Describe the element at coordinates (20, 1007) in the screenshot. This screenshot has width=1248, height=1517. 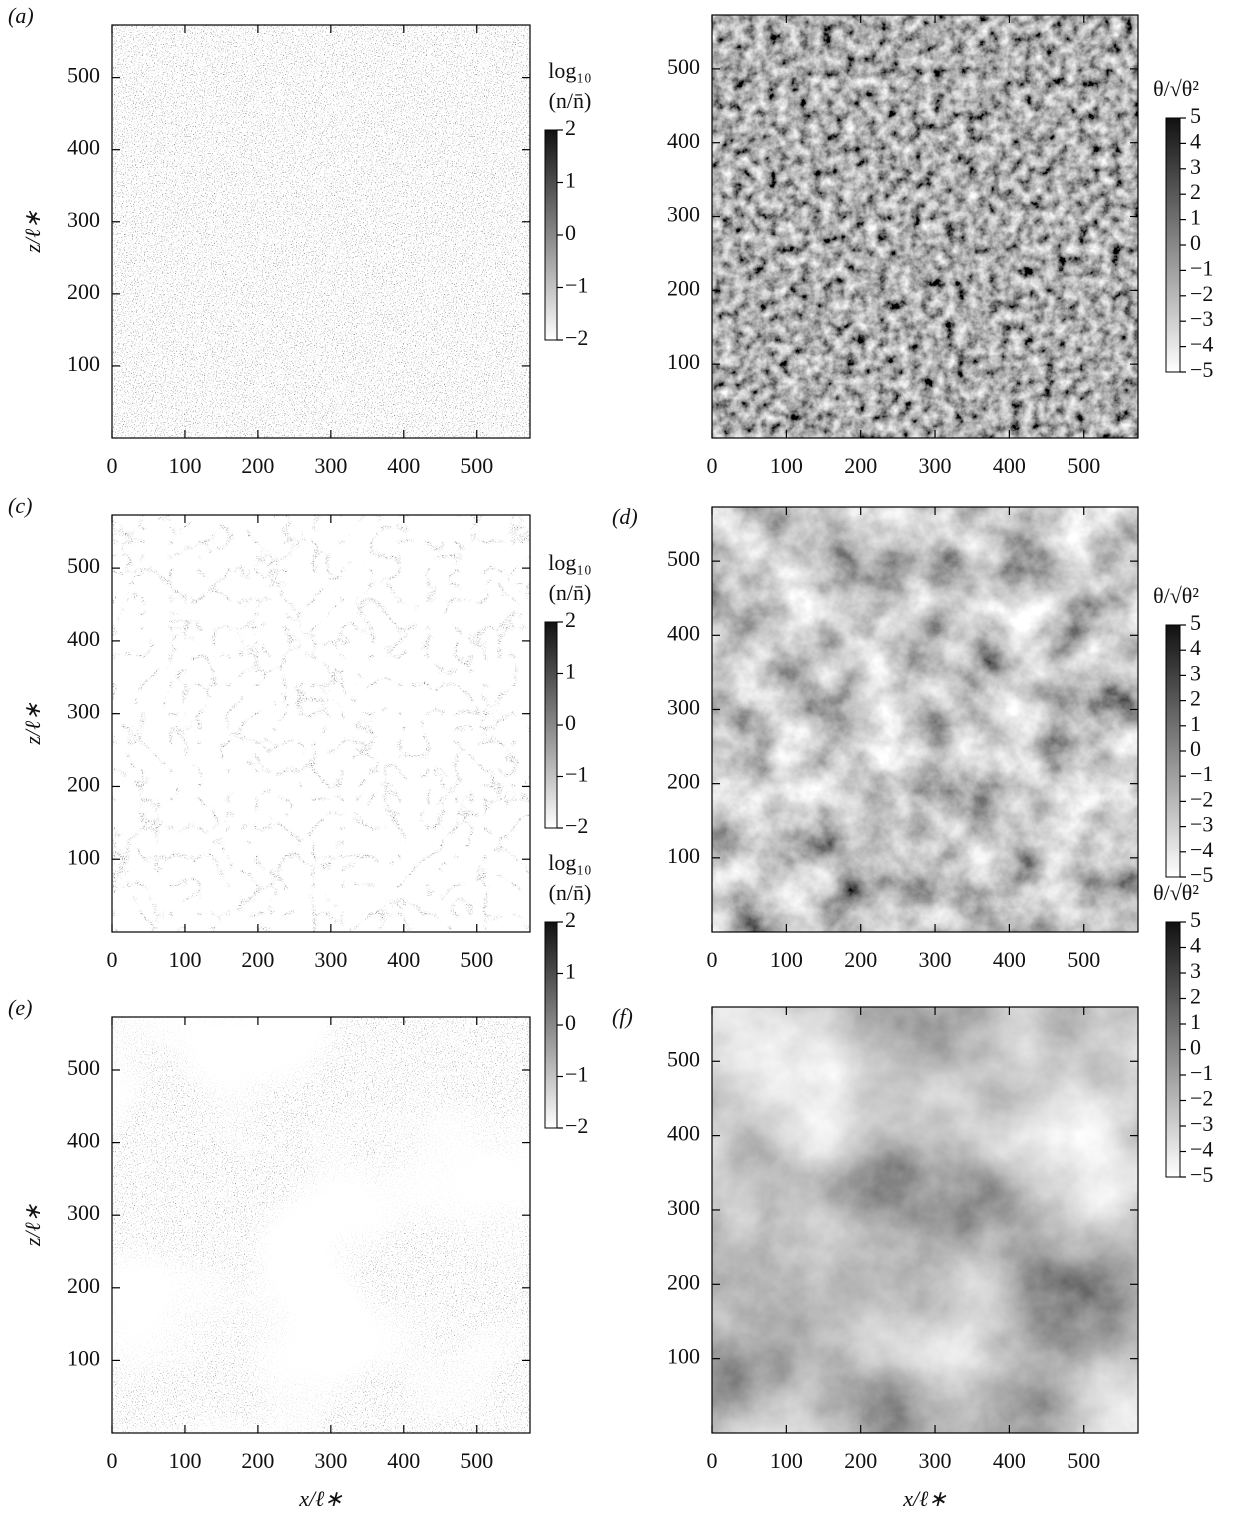
I see `panel-label: (e)` at that location.